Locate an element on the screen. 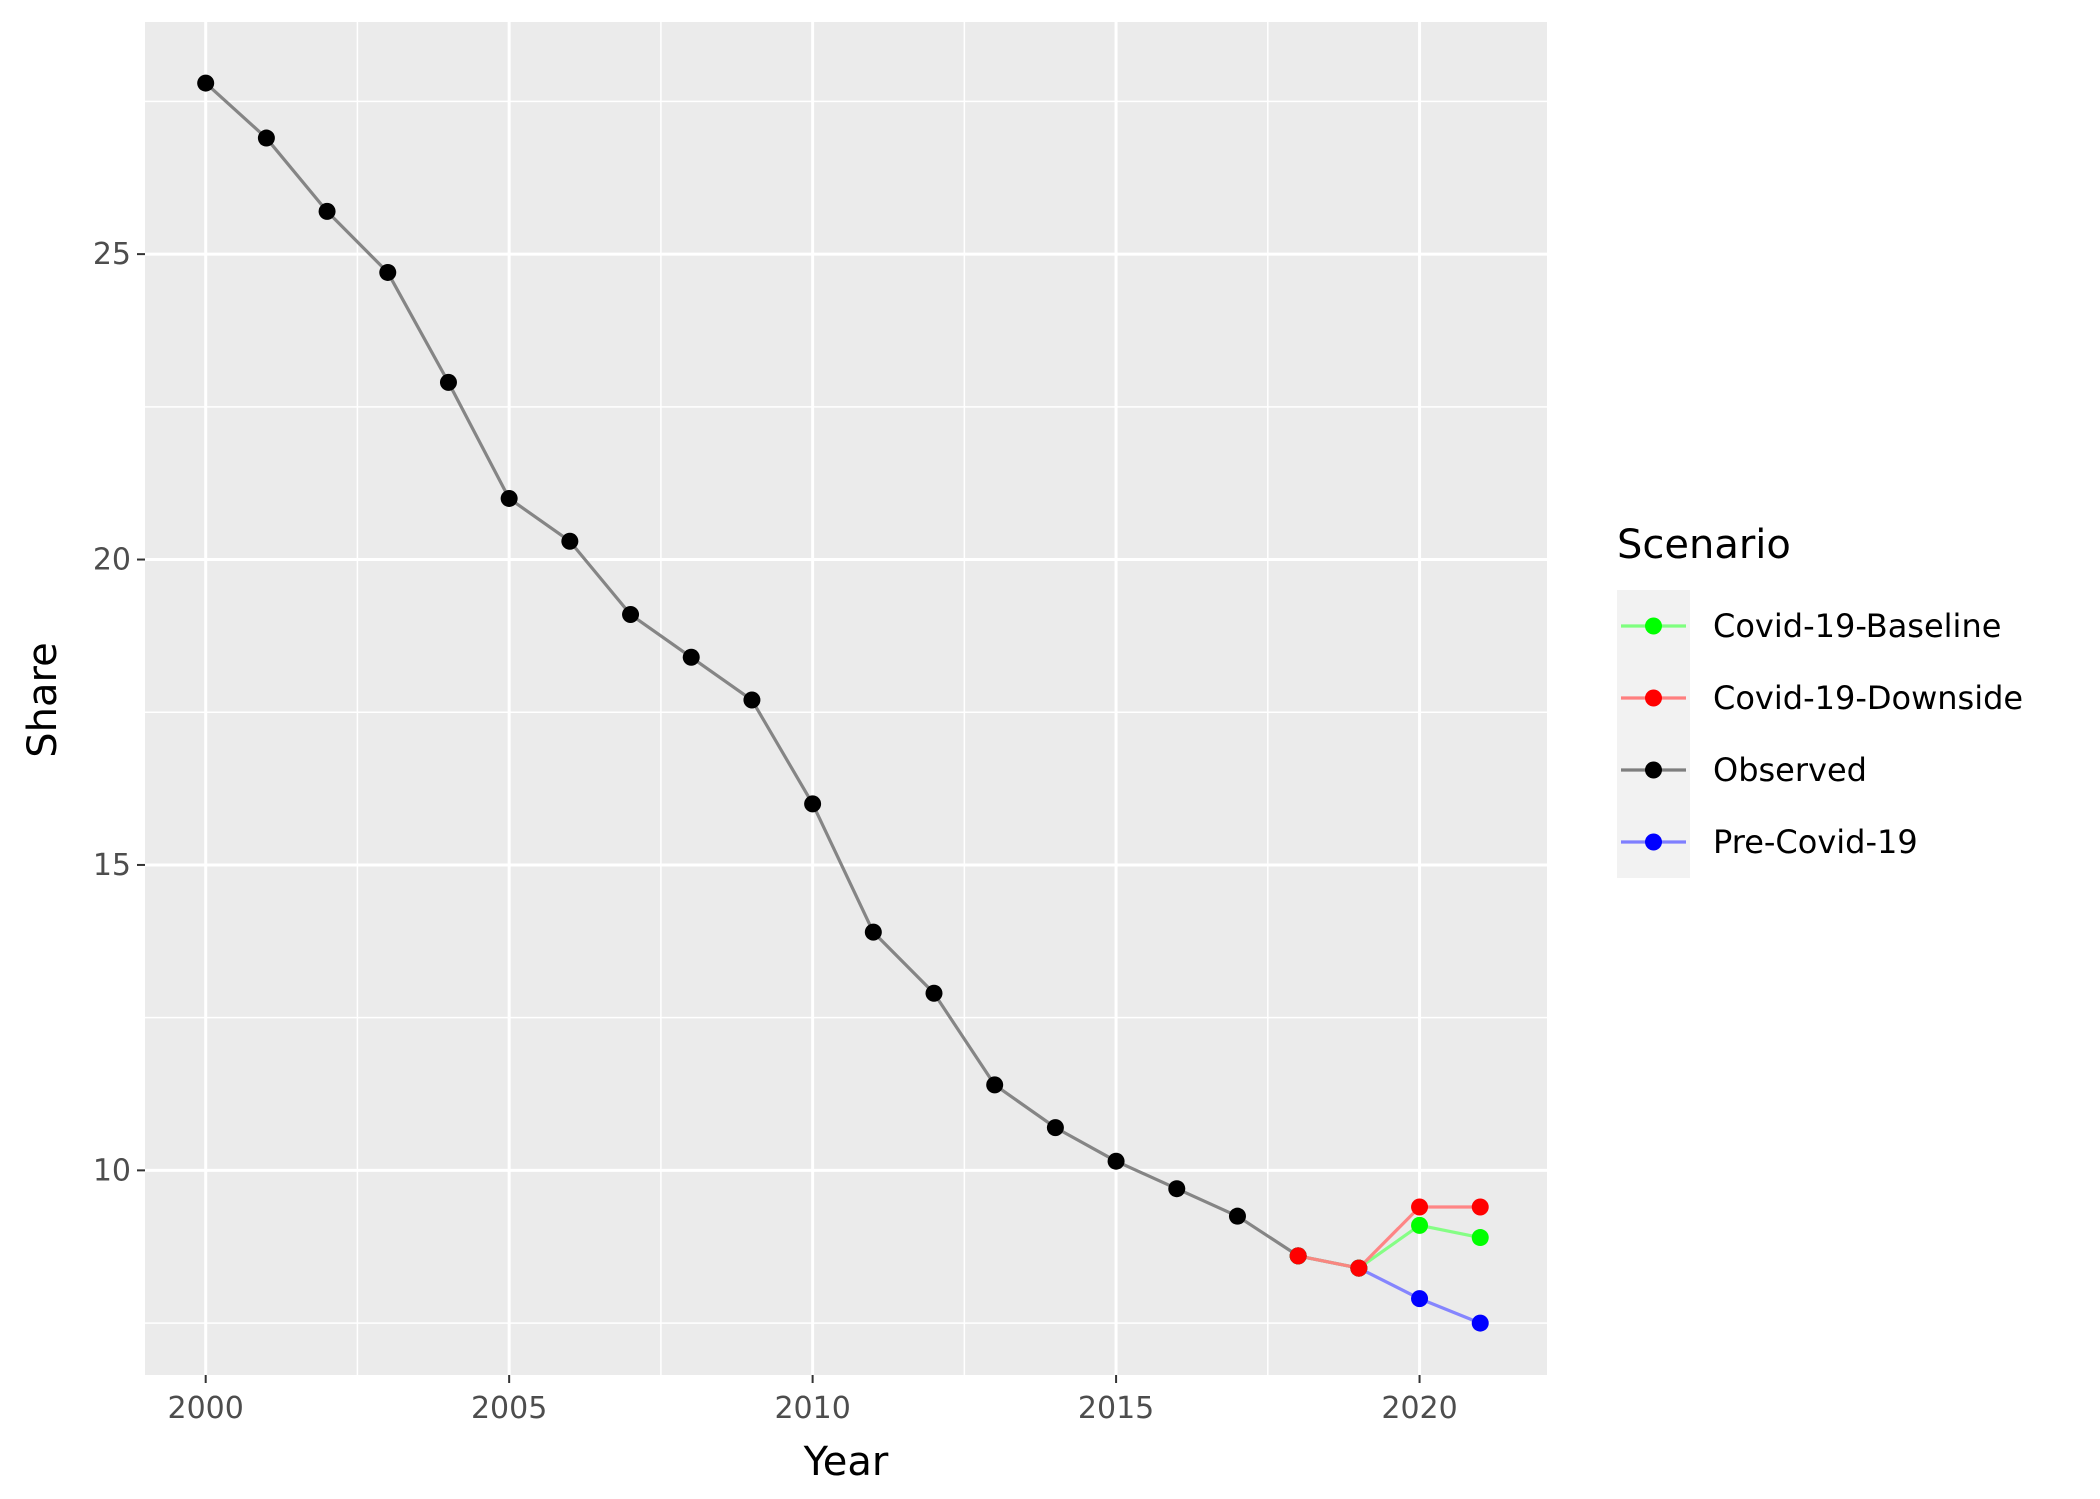 This screenshot has width=2100, height=1499. y-axis-ticks: 10 15 20 25 is located at coordinates (119, 712).